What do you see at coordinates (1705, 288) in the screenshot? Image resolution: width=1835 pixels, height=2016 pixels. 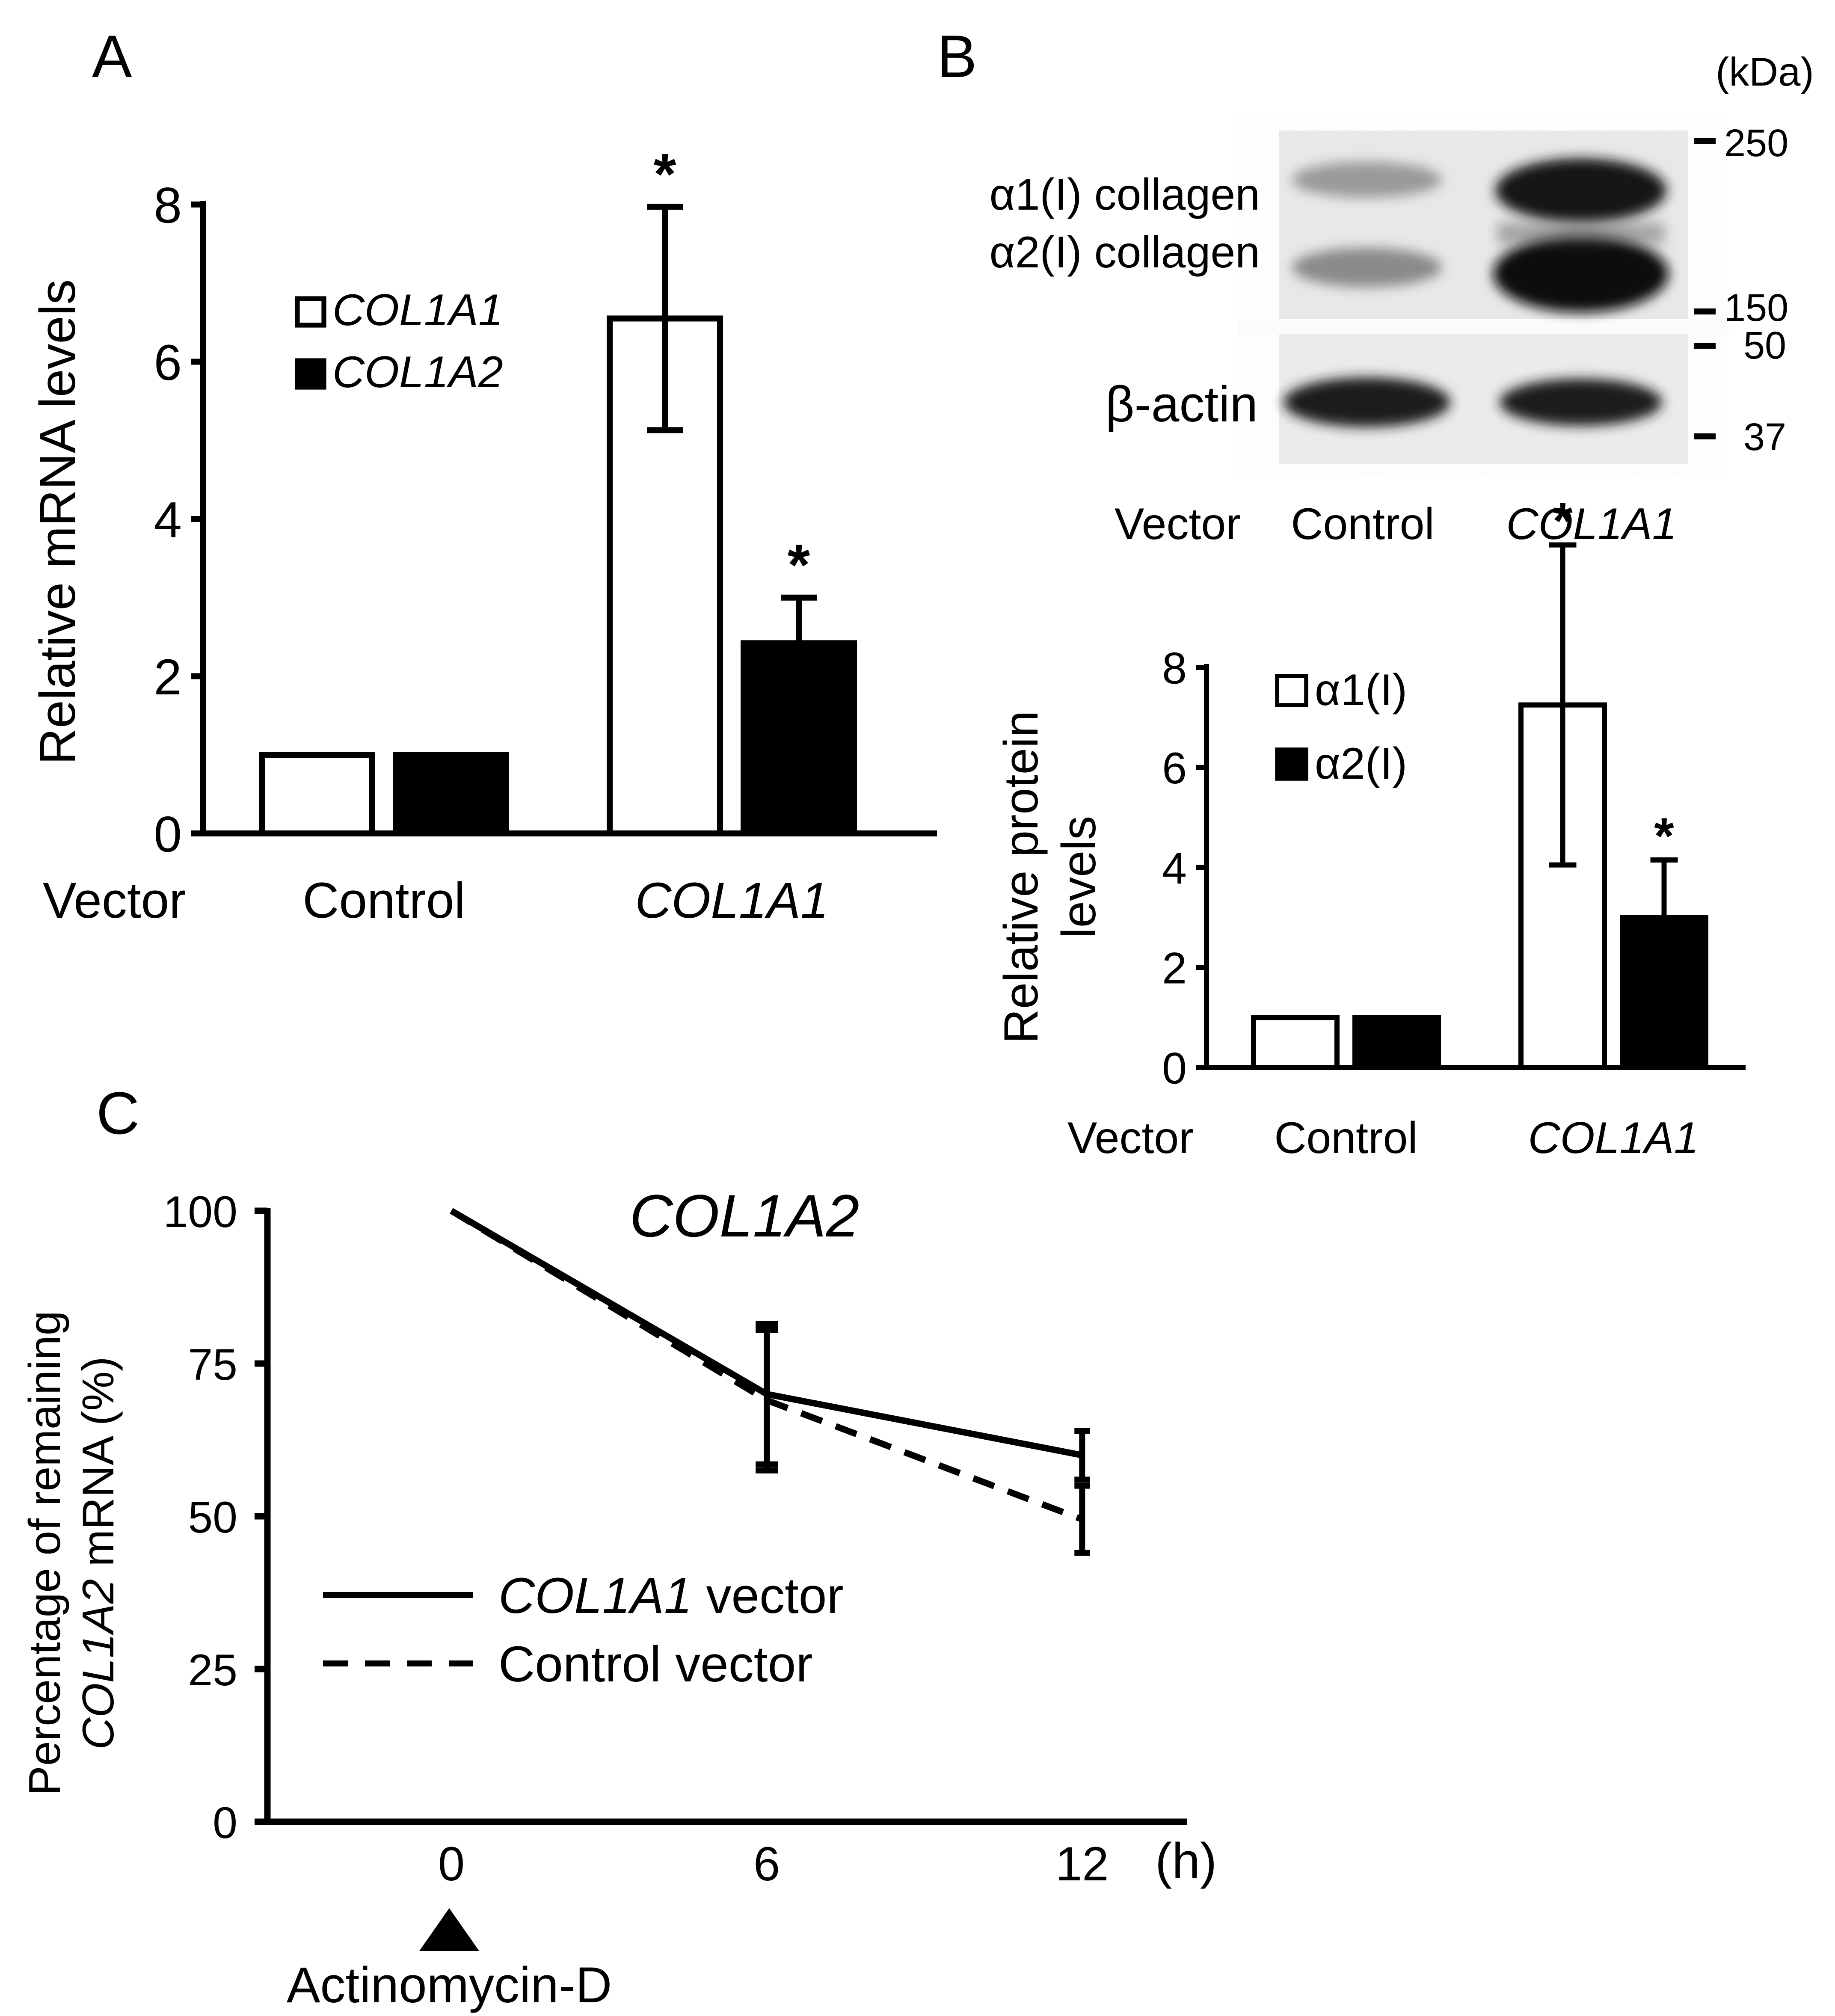 I see `mw-markers` at bounding box center [1705, 288].